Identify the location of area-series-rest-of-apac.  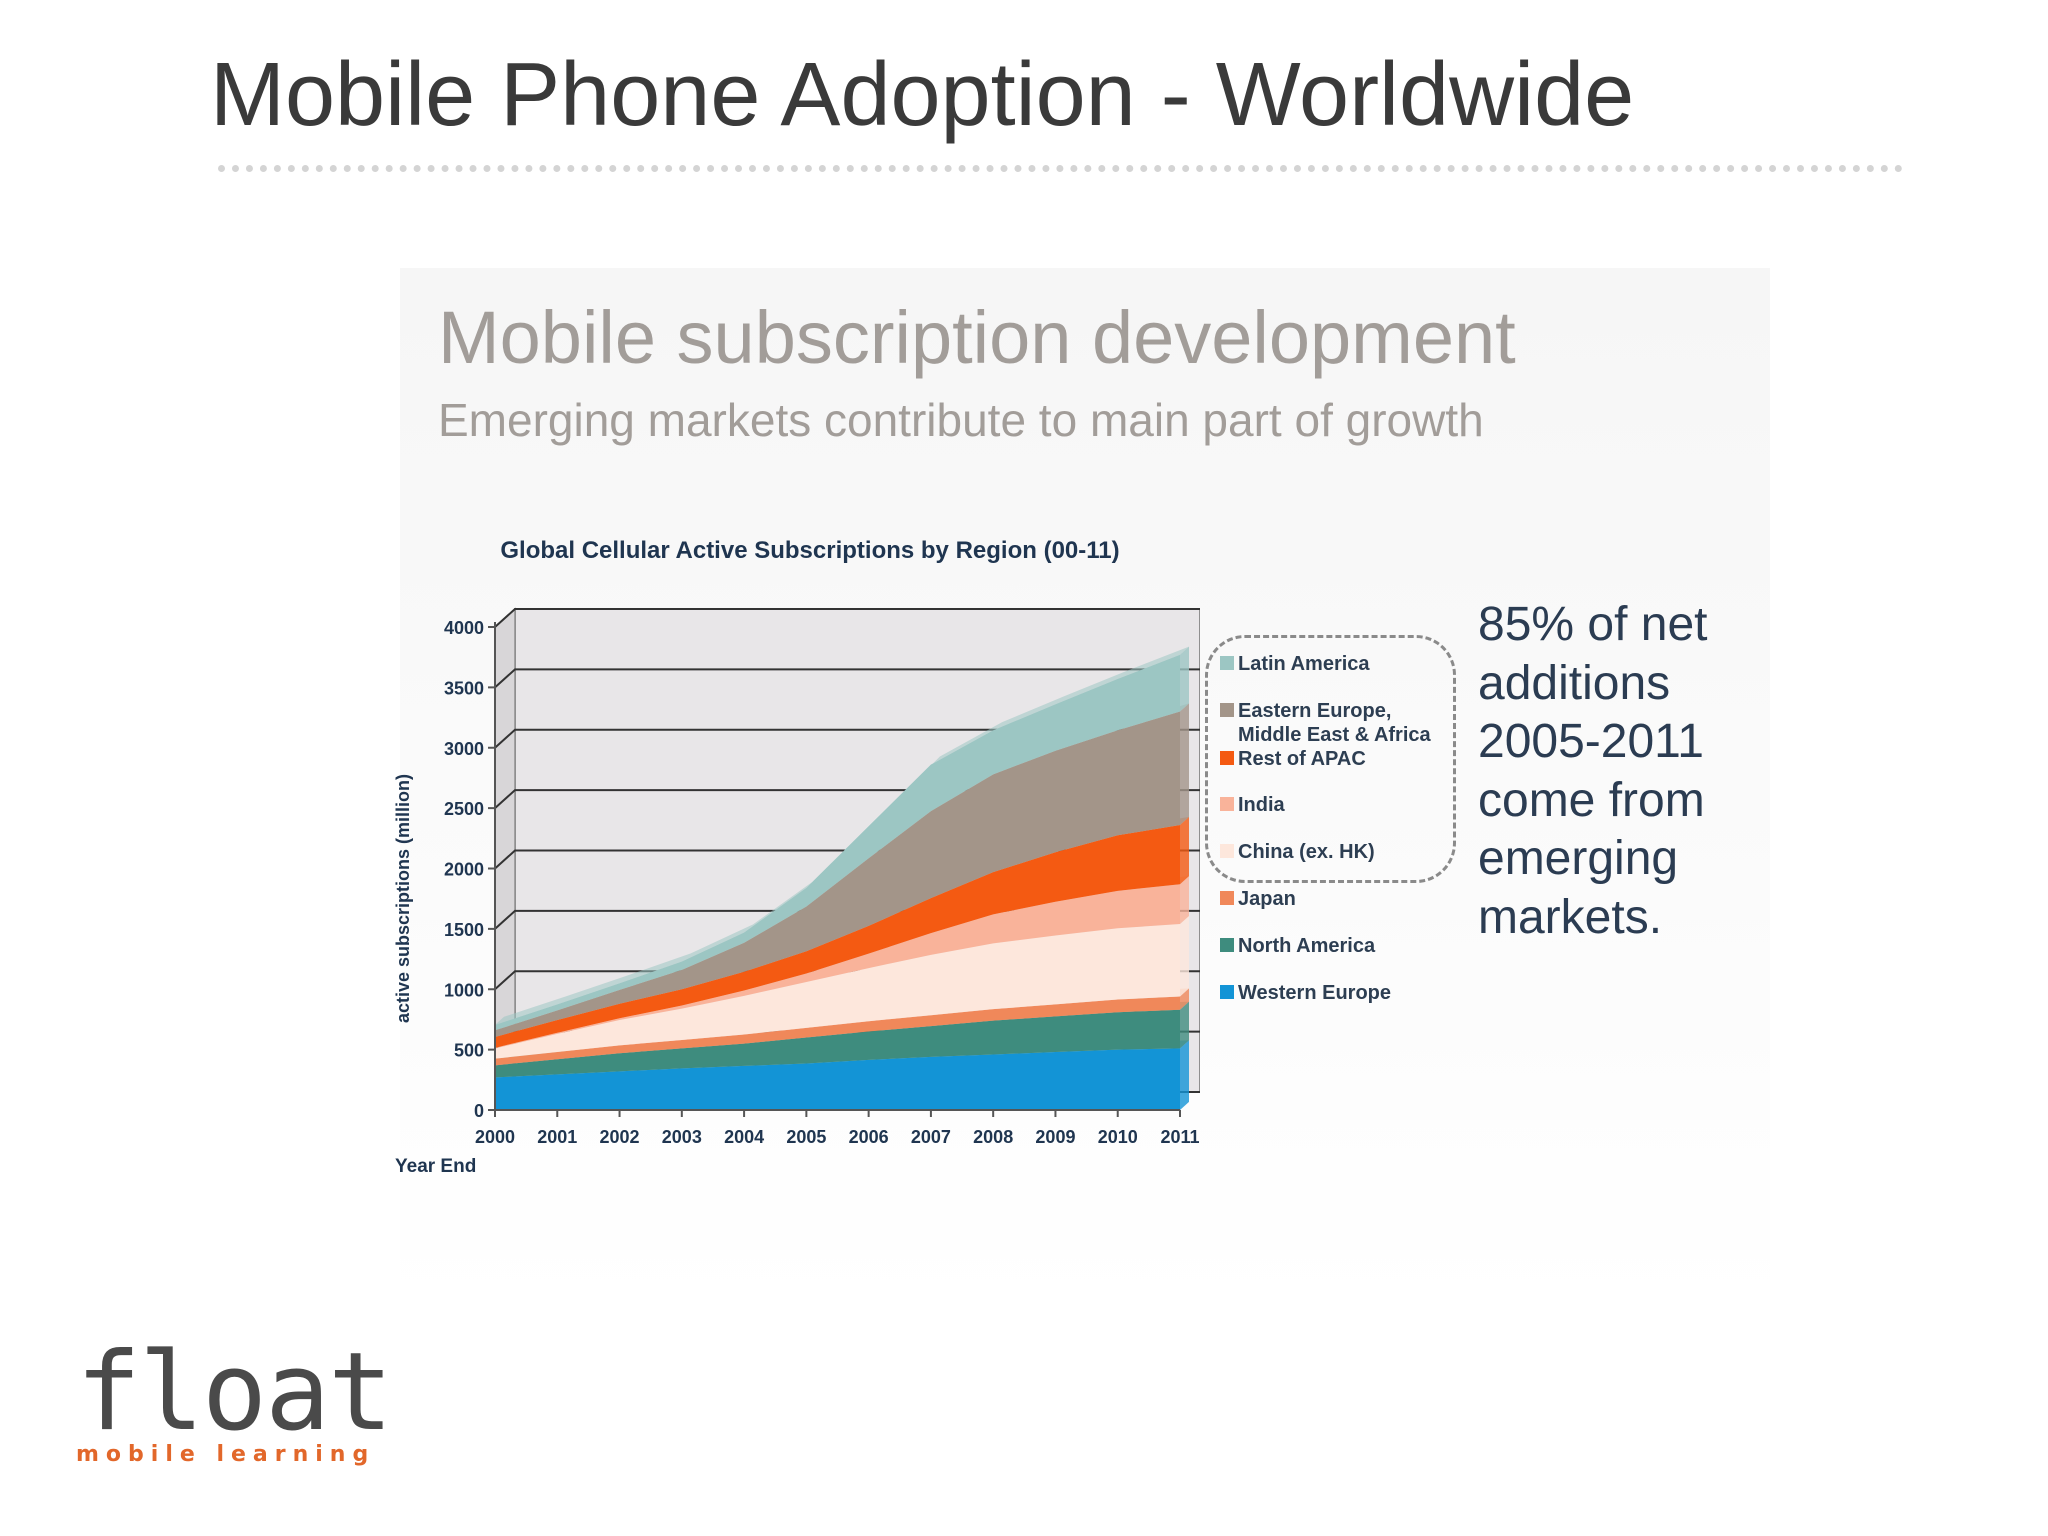
(837, 936).